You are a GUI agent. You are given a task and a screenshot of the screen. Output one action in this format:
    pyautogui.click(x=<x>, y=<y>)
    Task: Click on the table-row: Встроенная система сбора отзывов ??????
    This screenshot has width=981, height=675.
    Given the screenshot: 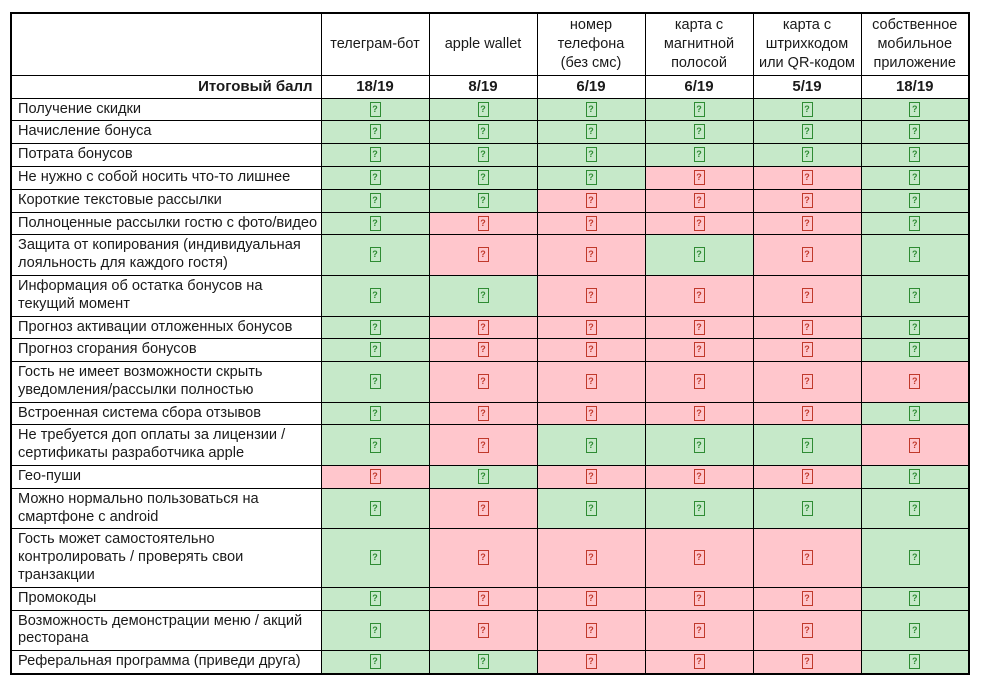 What is the action you would take?
    pyautogui.click(x=490, y=413)
    